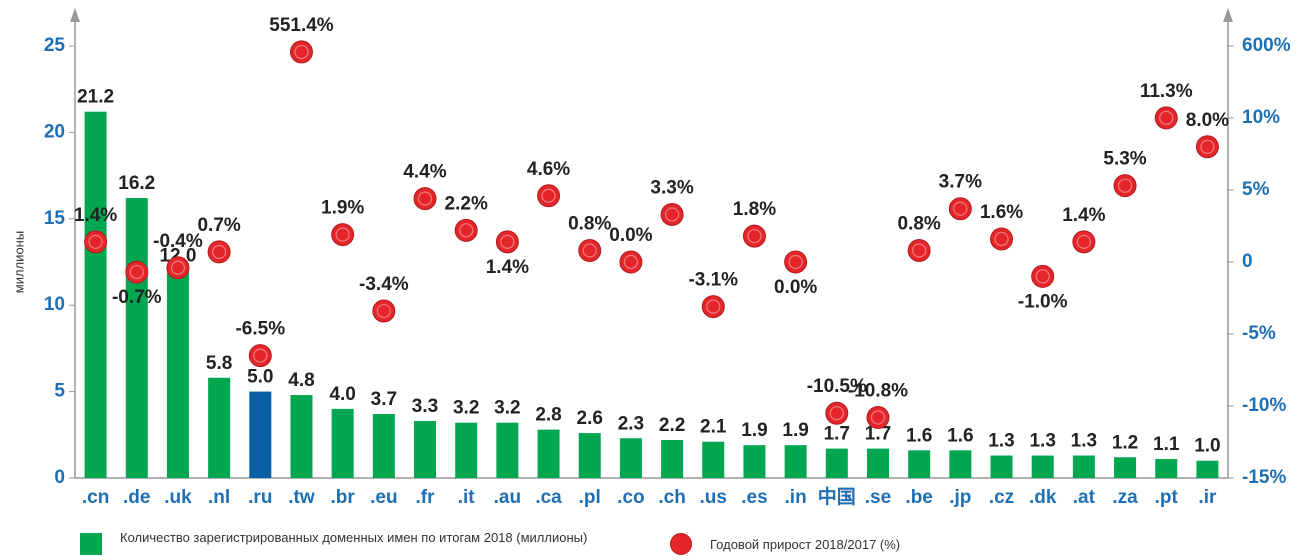 The width and height of the screenshot is (1303, 560). I want to click on bar-label: 2.8, so click(548, 415).